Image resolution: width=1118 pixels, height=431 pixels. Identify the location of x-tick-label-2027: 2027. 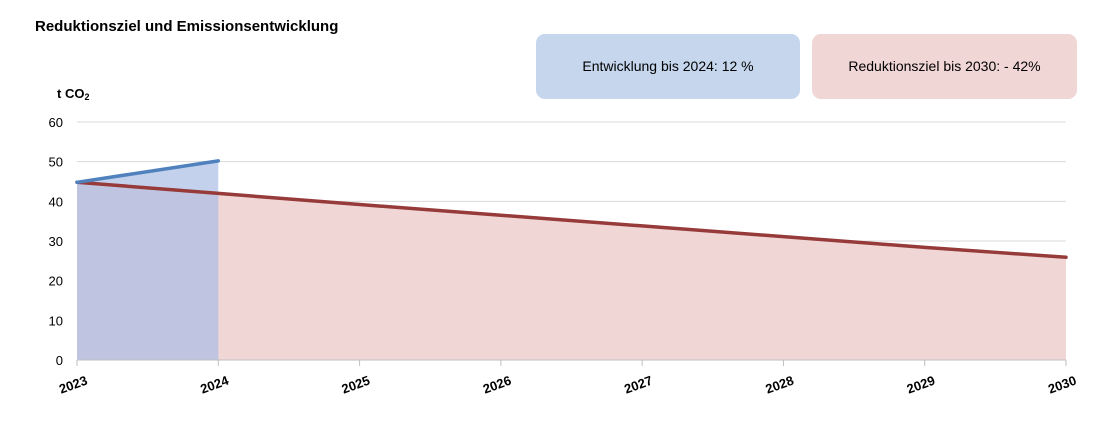
(638, 385).